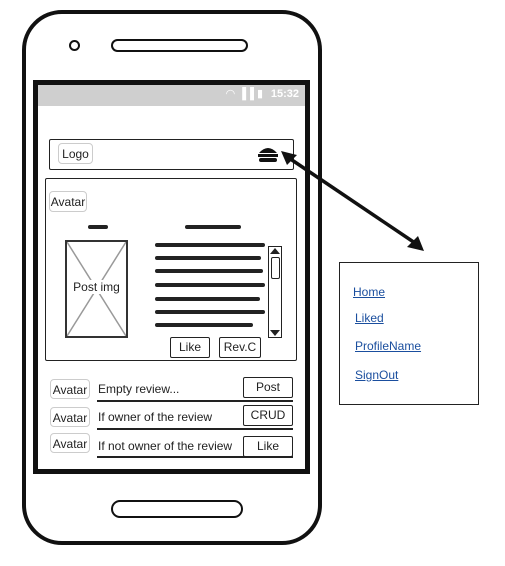 The image size is (505, 566). Describe the element at coordinates (96, 287) in the screenshot. I see `post-image-label: Post img` at that location.